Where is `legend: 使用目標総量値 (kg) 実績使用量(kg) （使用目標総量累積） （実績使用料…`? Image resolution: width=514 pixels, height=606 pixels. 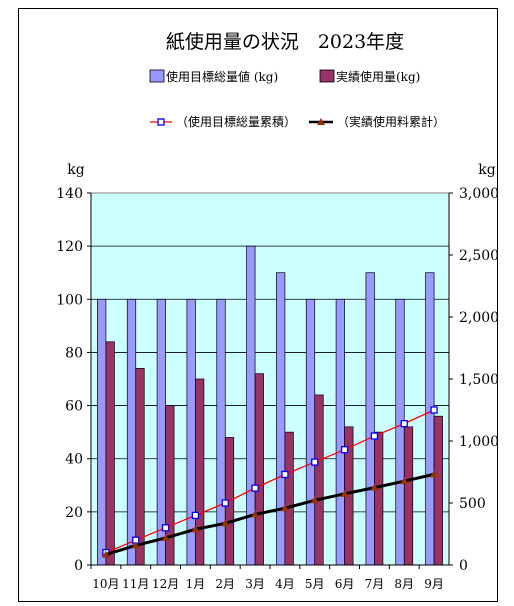
legend: 使用目標総量値 (kg) 実績使用量(kg) （使用目標総量累積） （実績使用料… is located at coordinates (297, 99).